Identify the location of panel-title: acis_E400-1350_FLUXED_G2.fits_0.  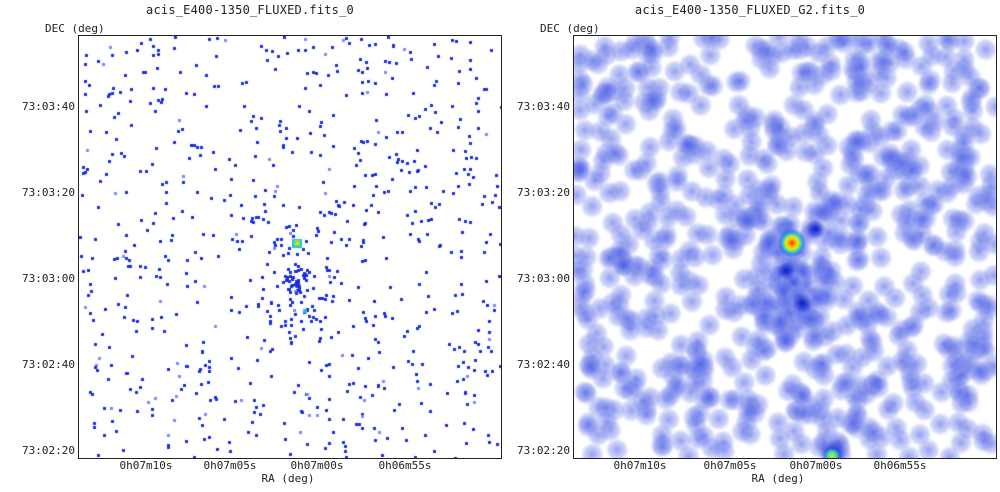
(750, 10).